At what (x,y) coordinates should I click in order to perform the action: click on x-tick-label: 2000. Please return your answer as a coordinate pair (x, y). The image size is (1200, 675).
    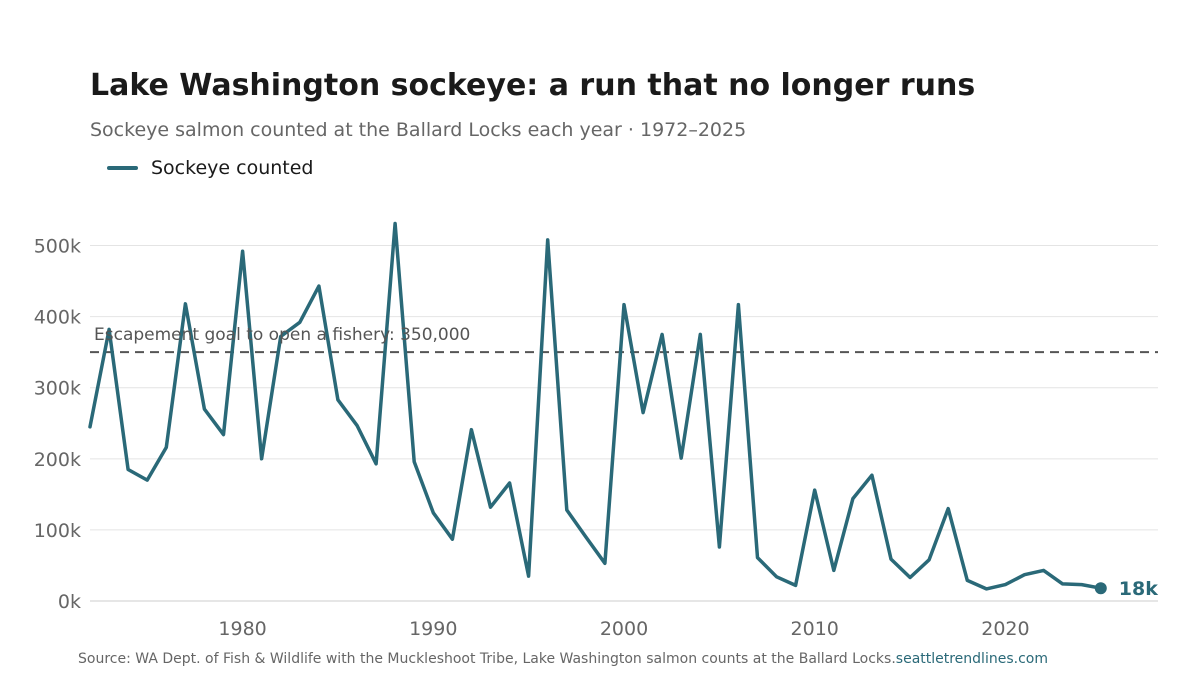
    Looking at the image, I should click on (624, 629).